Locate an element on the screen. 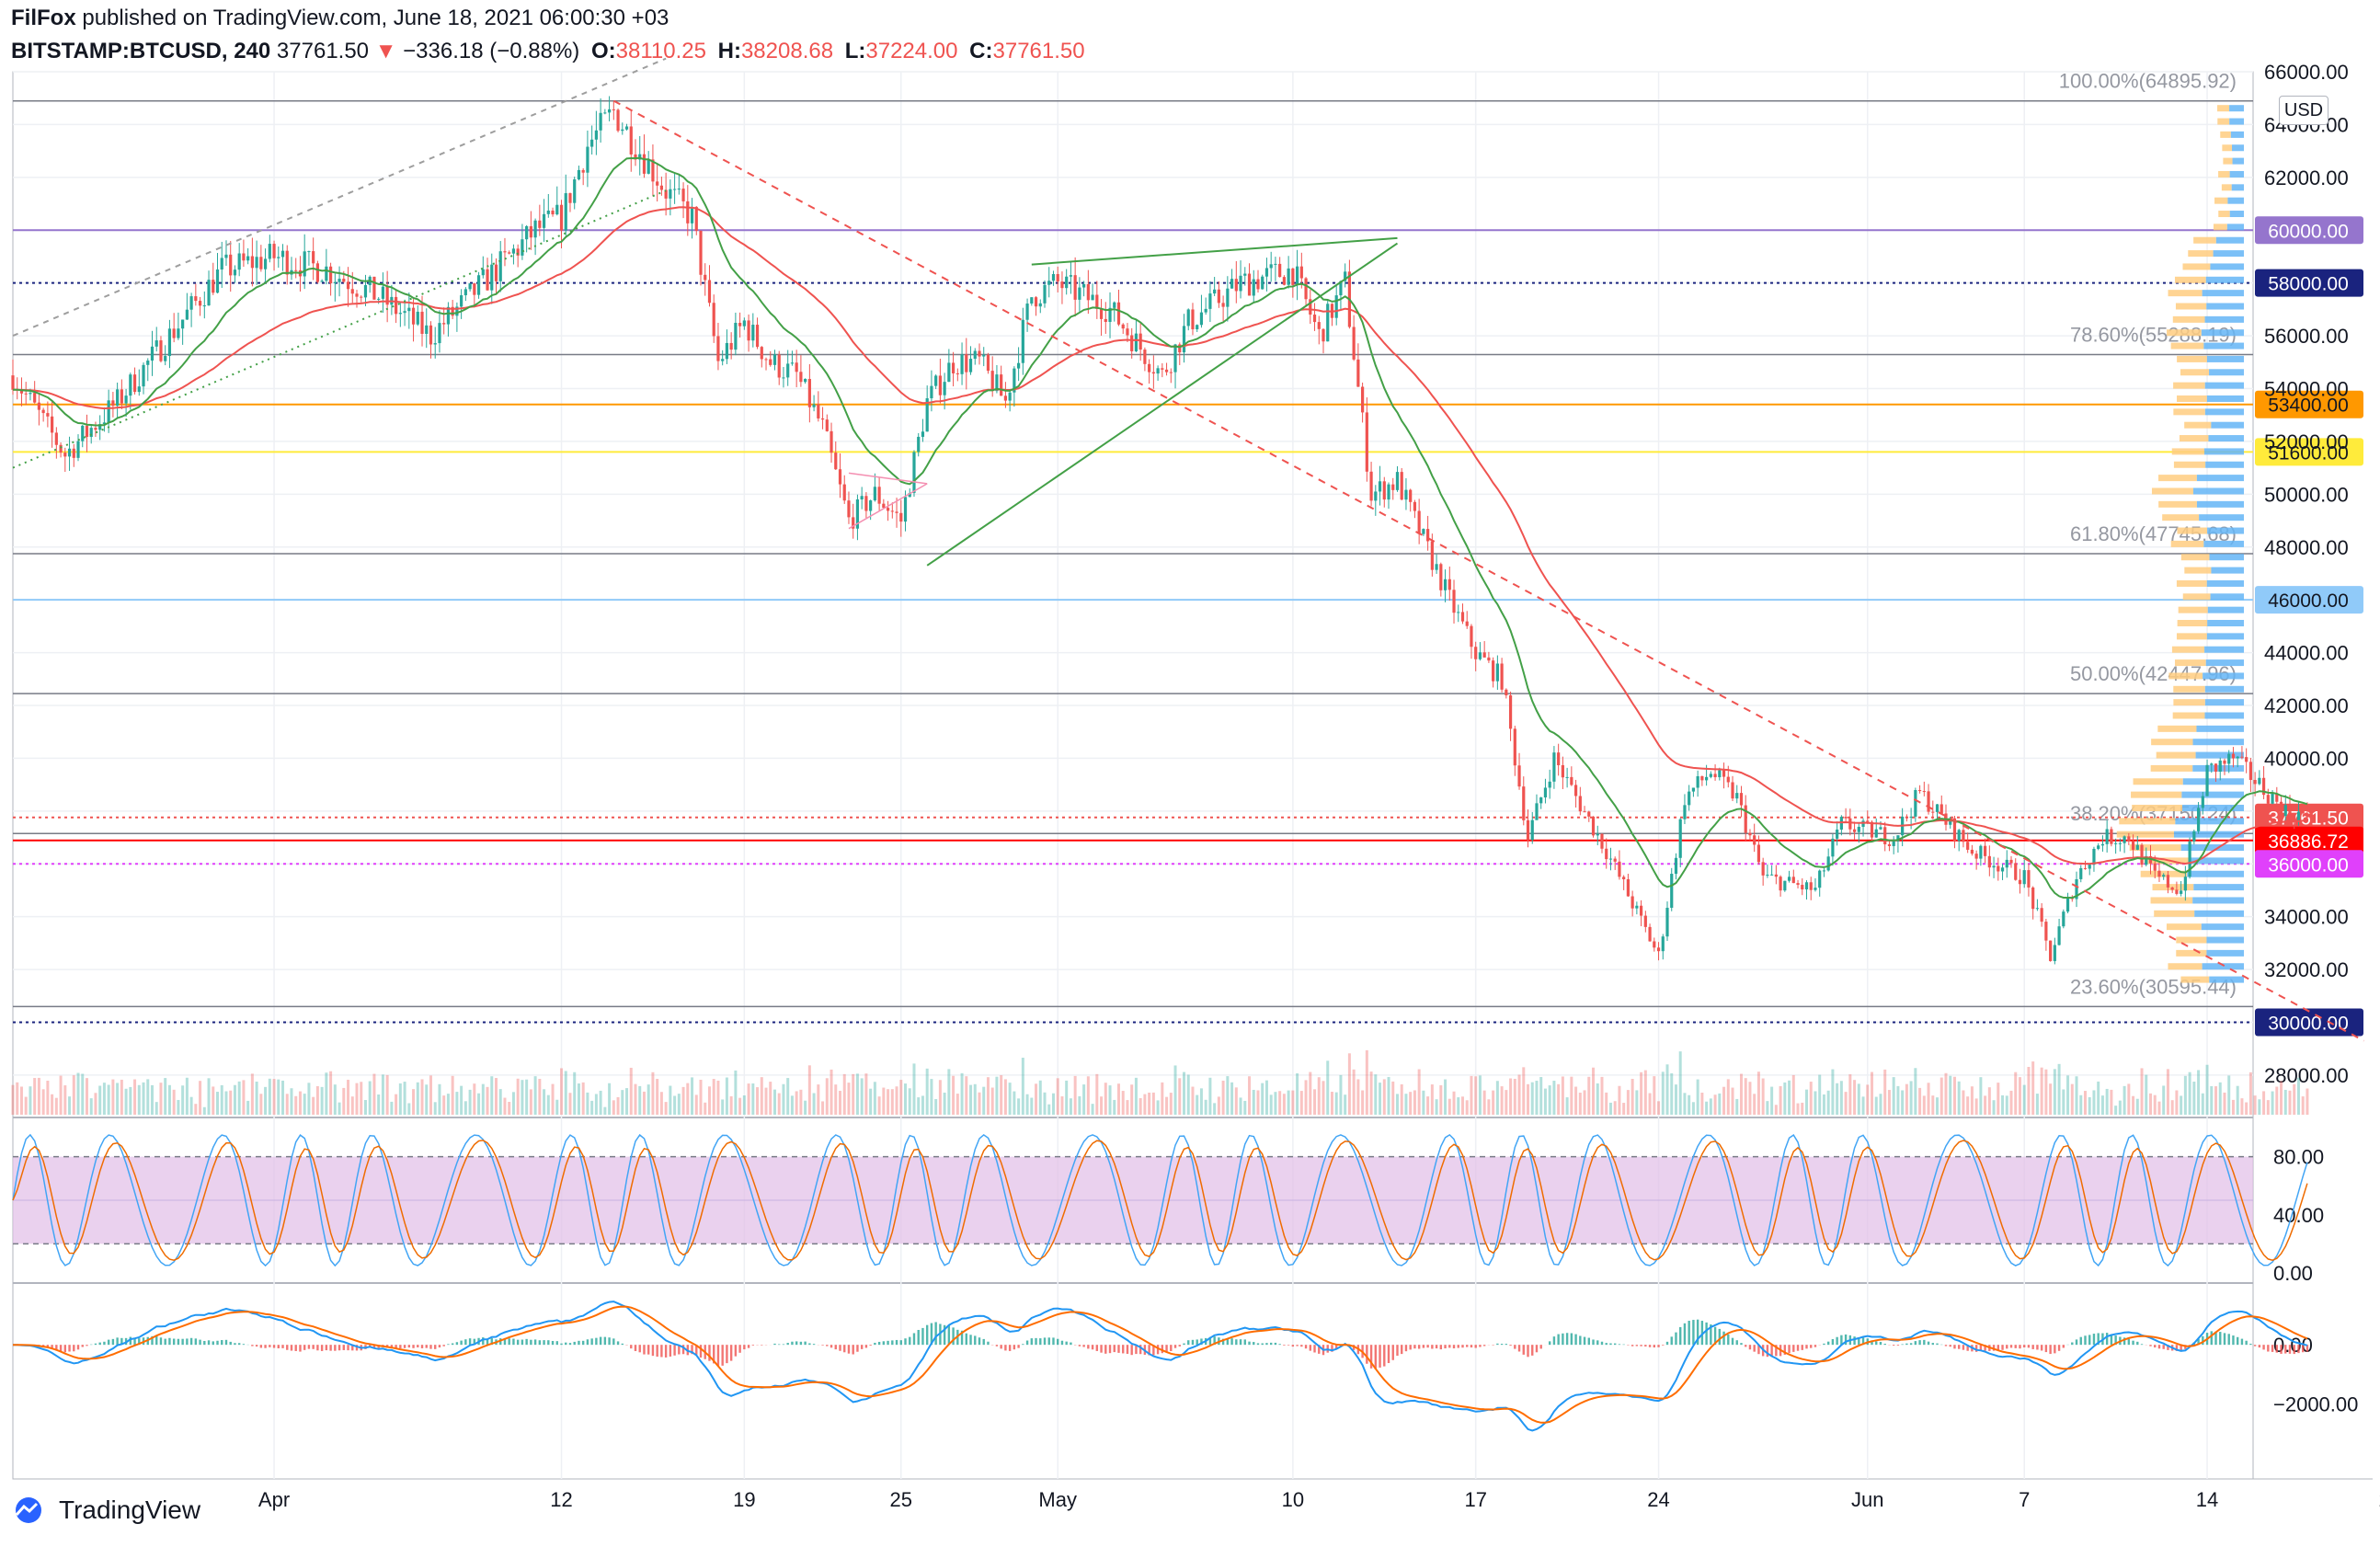 This screenshot has height=1547, width=2380. tradingview-logo: TradingView is located at coordinates (103, 1510).